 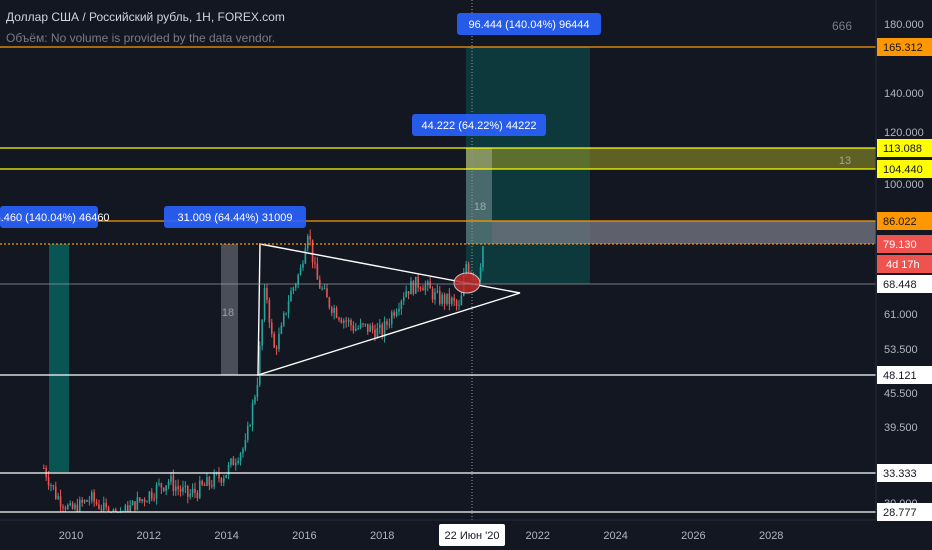 What do you see at coordinates (901, 394) in the screenshot?
I see `price-tick-label: 45.500` at bounding box center [901, 394].